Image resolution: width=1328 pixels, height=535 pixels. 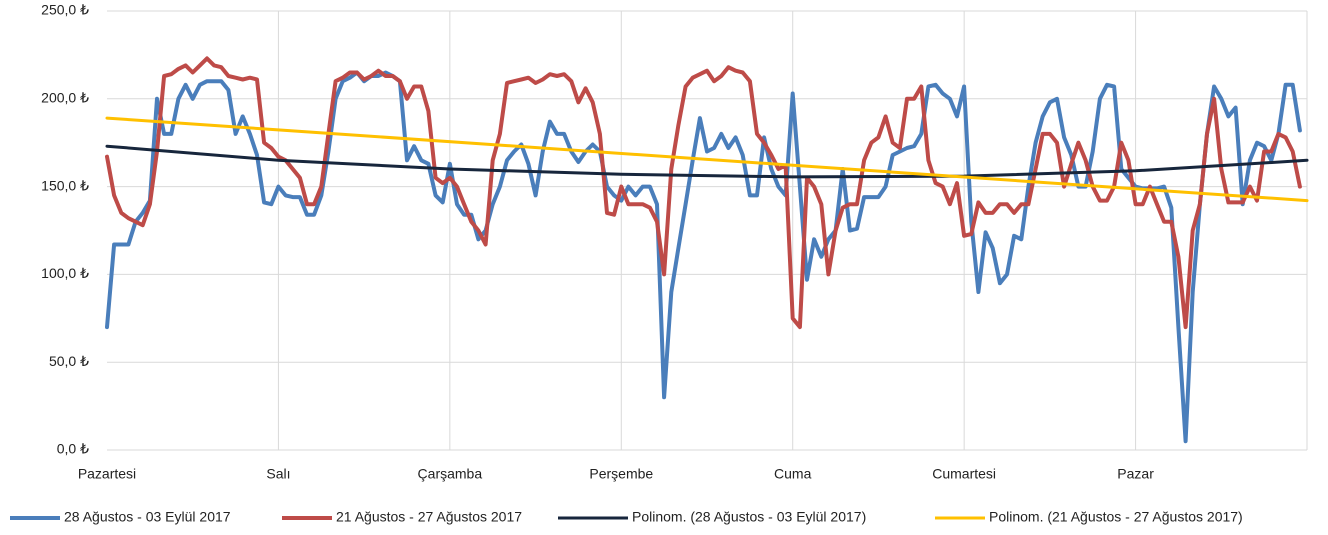 What do you see at coordinates (65, 98) in the screenshot?
I see `y-tick-label: 200,0 ₺` at bounding box center [65, 98].